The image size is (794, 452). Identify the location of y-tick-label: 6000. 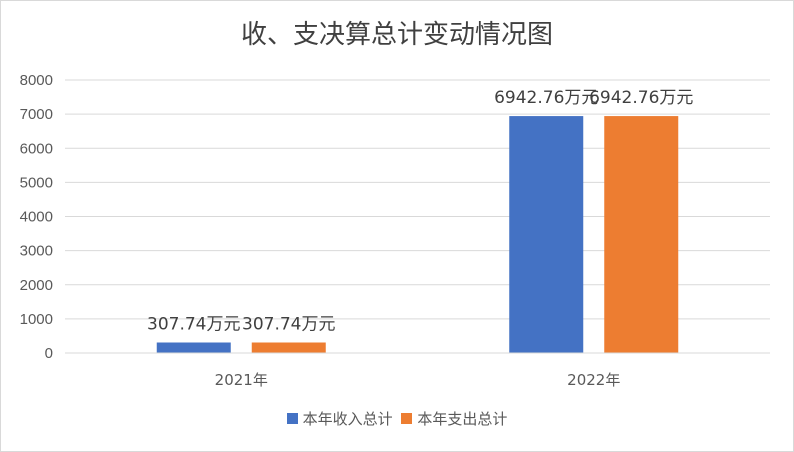
(36, 148).